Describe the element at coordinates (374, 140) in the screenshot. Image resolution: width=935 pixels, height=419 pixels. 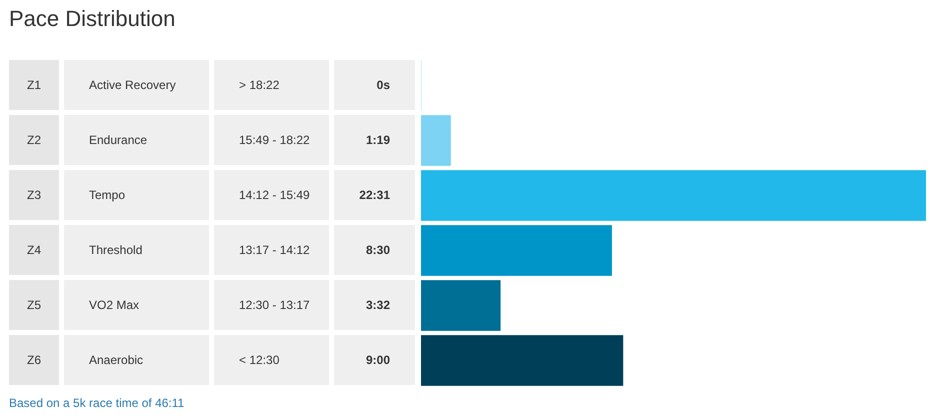
I see `data-label: 1:19` at that location.